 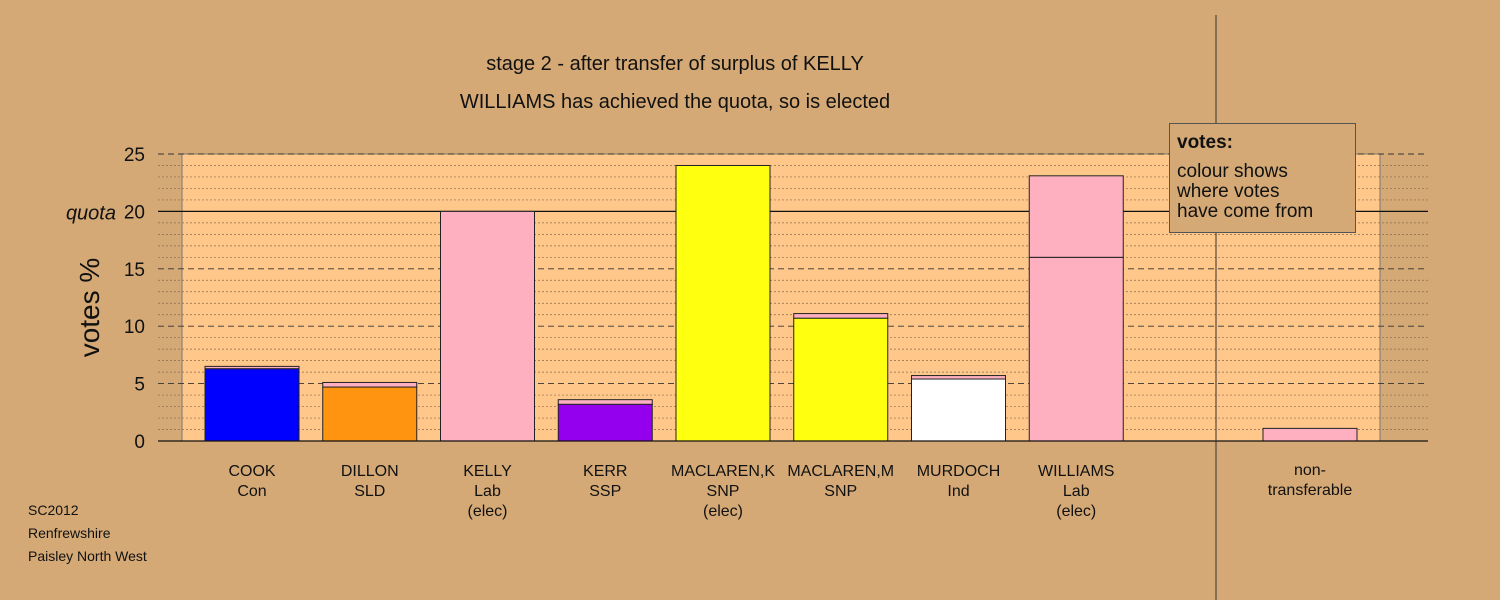 What do you see at coordinates (1310, 434) in the screenshot?
I see `nontransferable-bar` at bounding box center [1310, 434].